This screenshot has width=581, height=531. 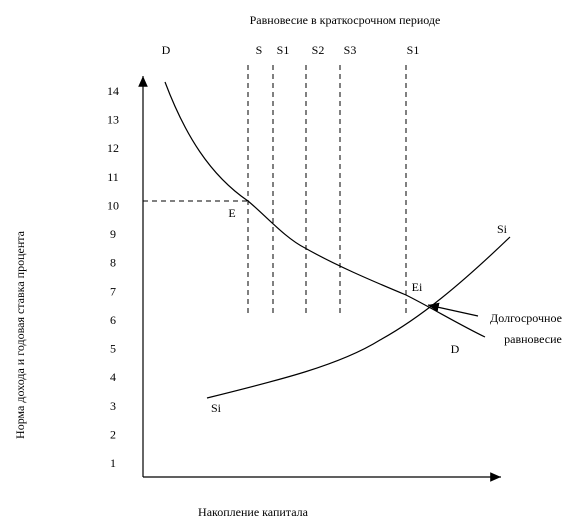 I want to click on y-tick-label: 12, so click(x=113, y=148).